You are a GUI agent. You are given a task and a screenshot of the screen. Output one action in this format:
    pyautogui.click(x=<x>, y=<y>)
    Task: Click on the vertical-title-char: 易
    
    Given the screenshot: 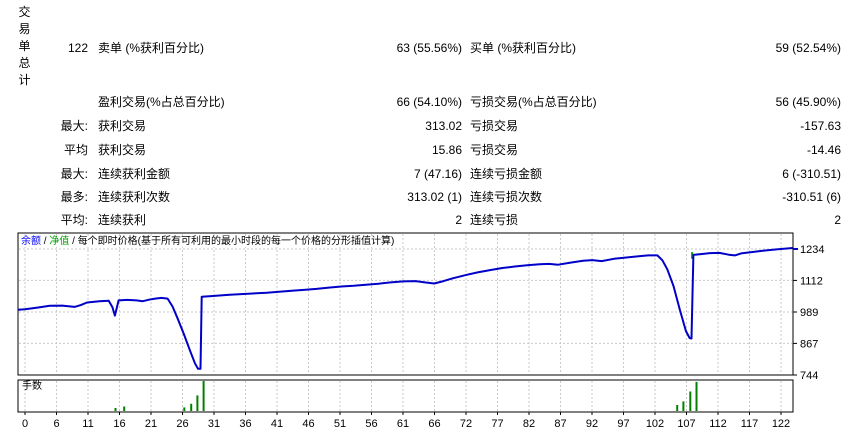 What is the action you would take?
    pyautogui.click(x=24, y=29)
    